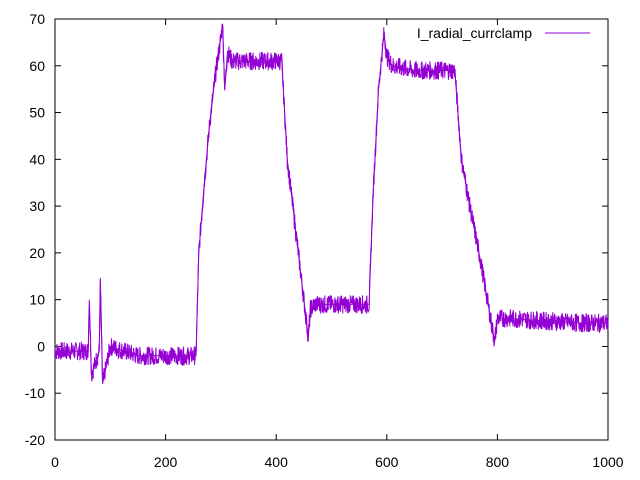  What do you see at coordinates (498, 462) in the screenshot?
I see `x-tick-label: 800` at bounding box center [498, 462].